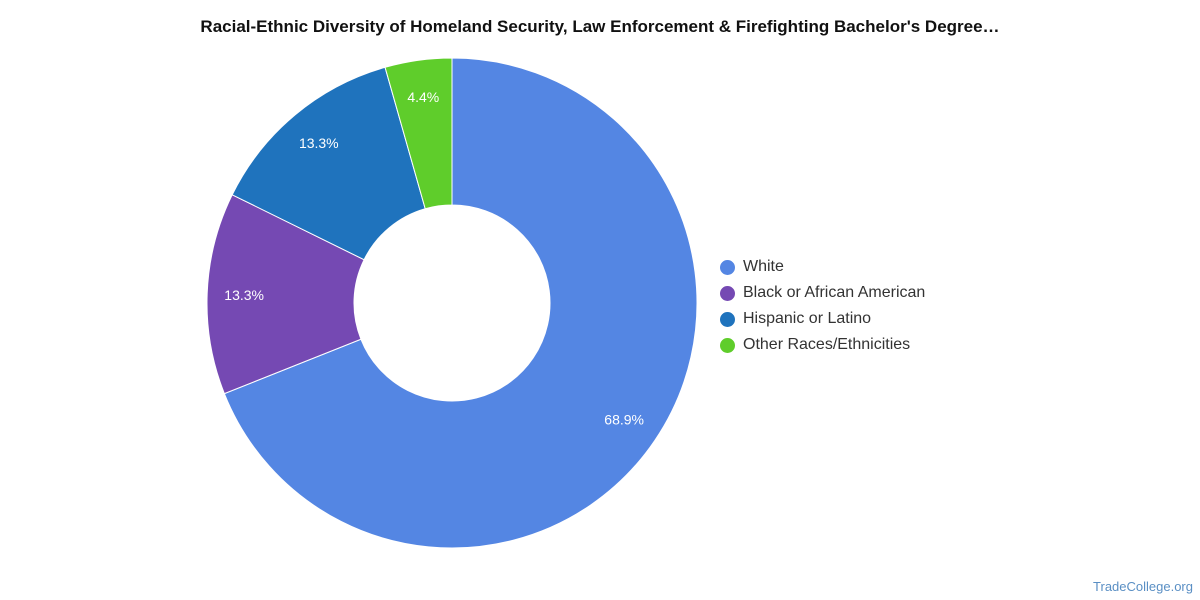 The width and height of the screenshot is (1200, 600). I want to click on legend-label: Black or African American, so click(834, 292).